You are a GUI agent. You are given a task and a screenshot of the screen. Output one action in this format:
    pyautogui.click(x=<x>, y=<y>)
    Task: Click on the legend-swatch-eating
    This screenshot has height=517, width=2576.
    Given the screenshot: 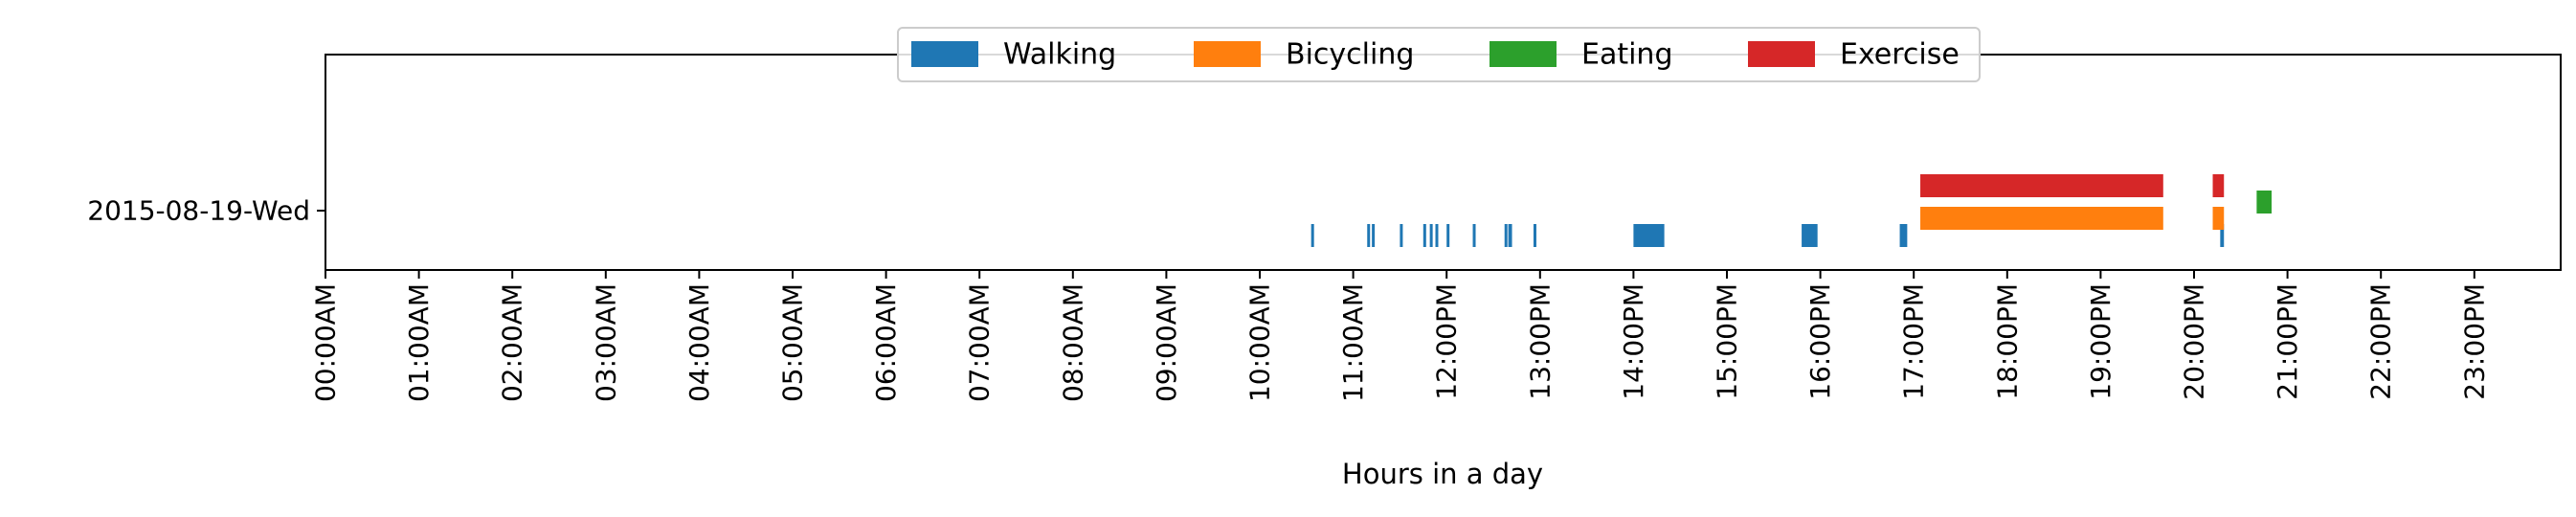 What is the action you would take?
    pyautogui.click(x=1523, y=54)
    